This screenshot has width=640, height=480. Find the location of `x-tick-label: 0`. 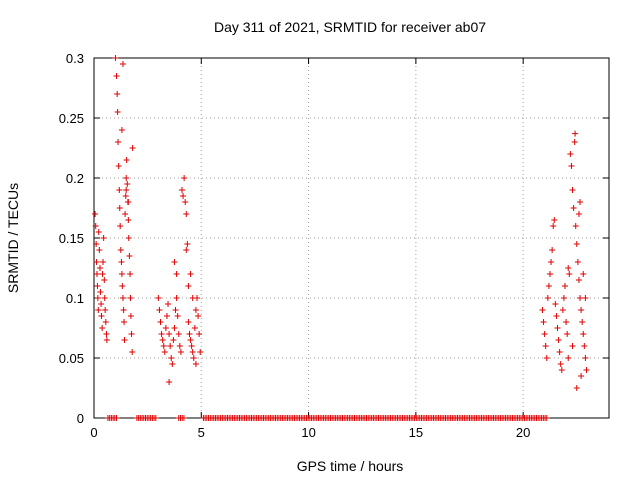

x-tick-label: 0 is located at coordinates (93, 432).